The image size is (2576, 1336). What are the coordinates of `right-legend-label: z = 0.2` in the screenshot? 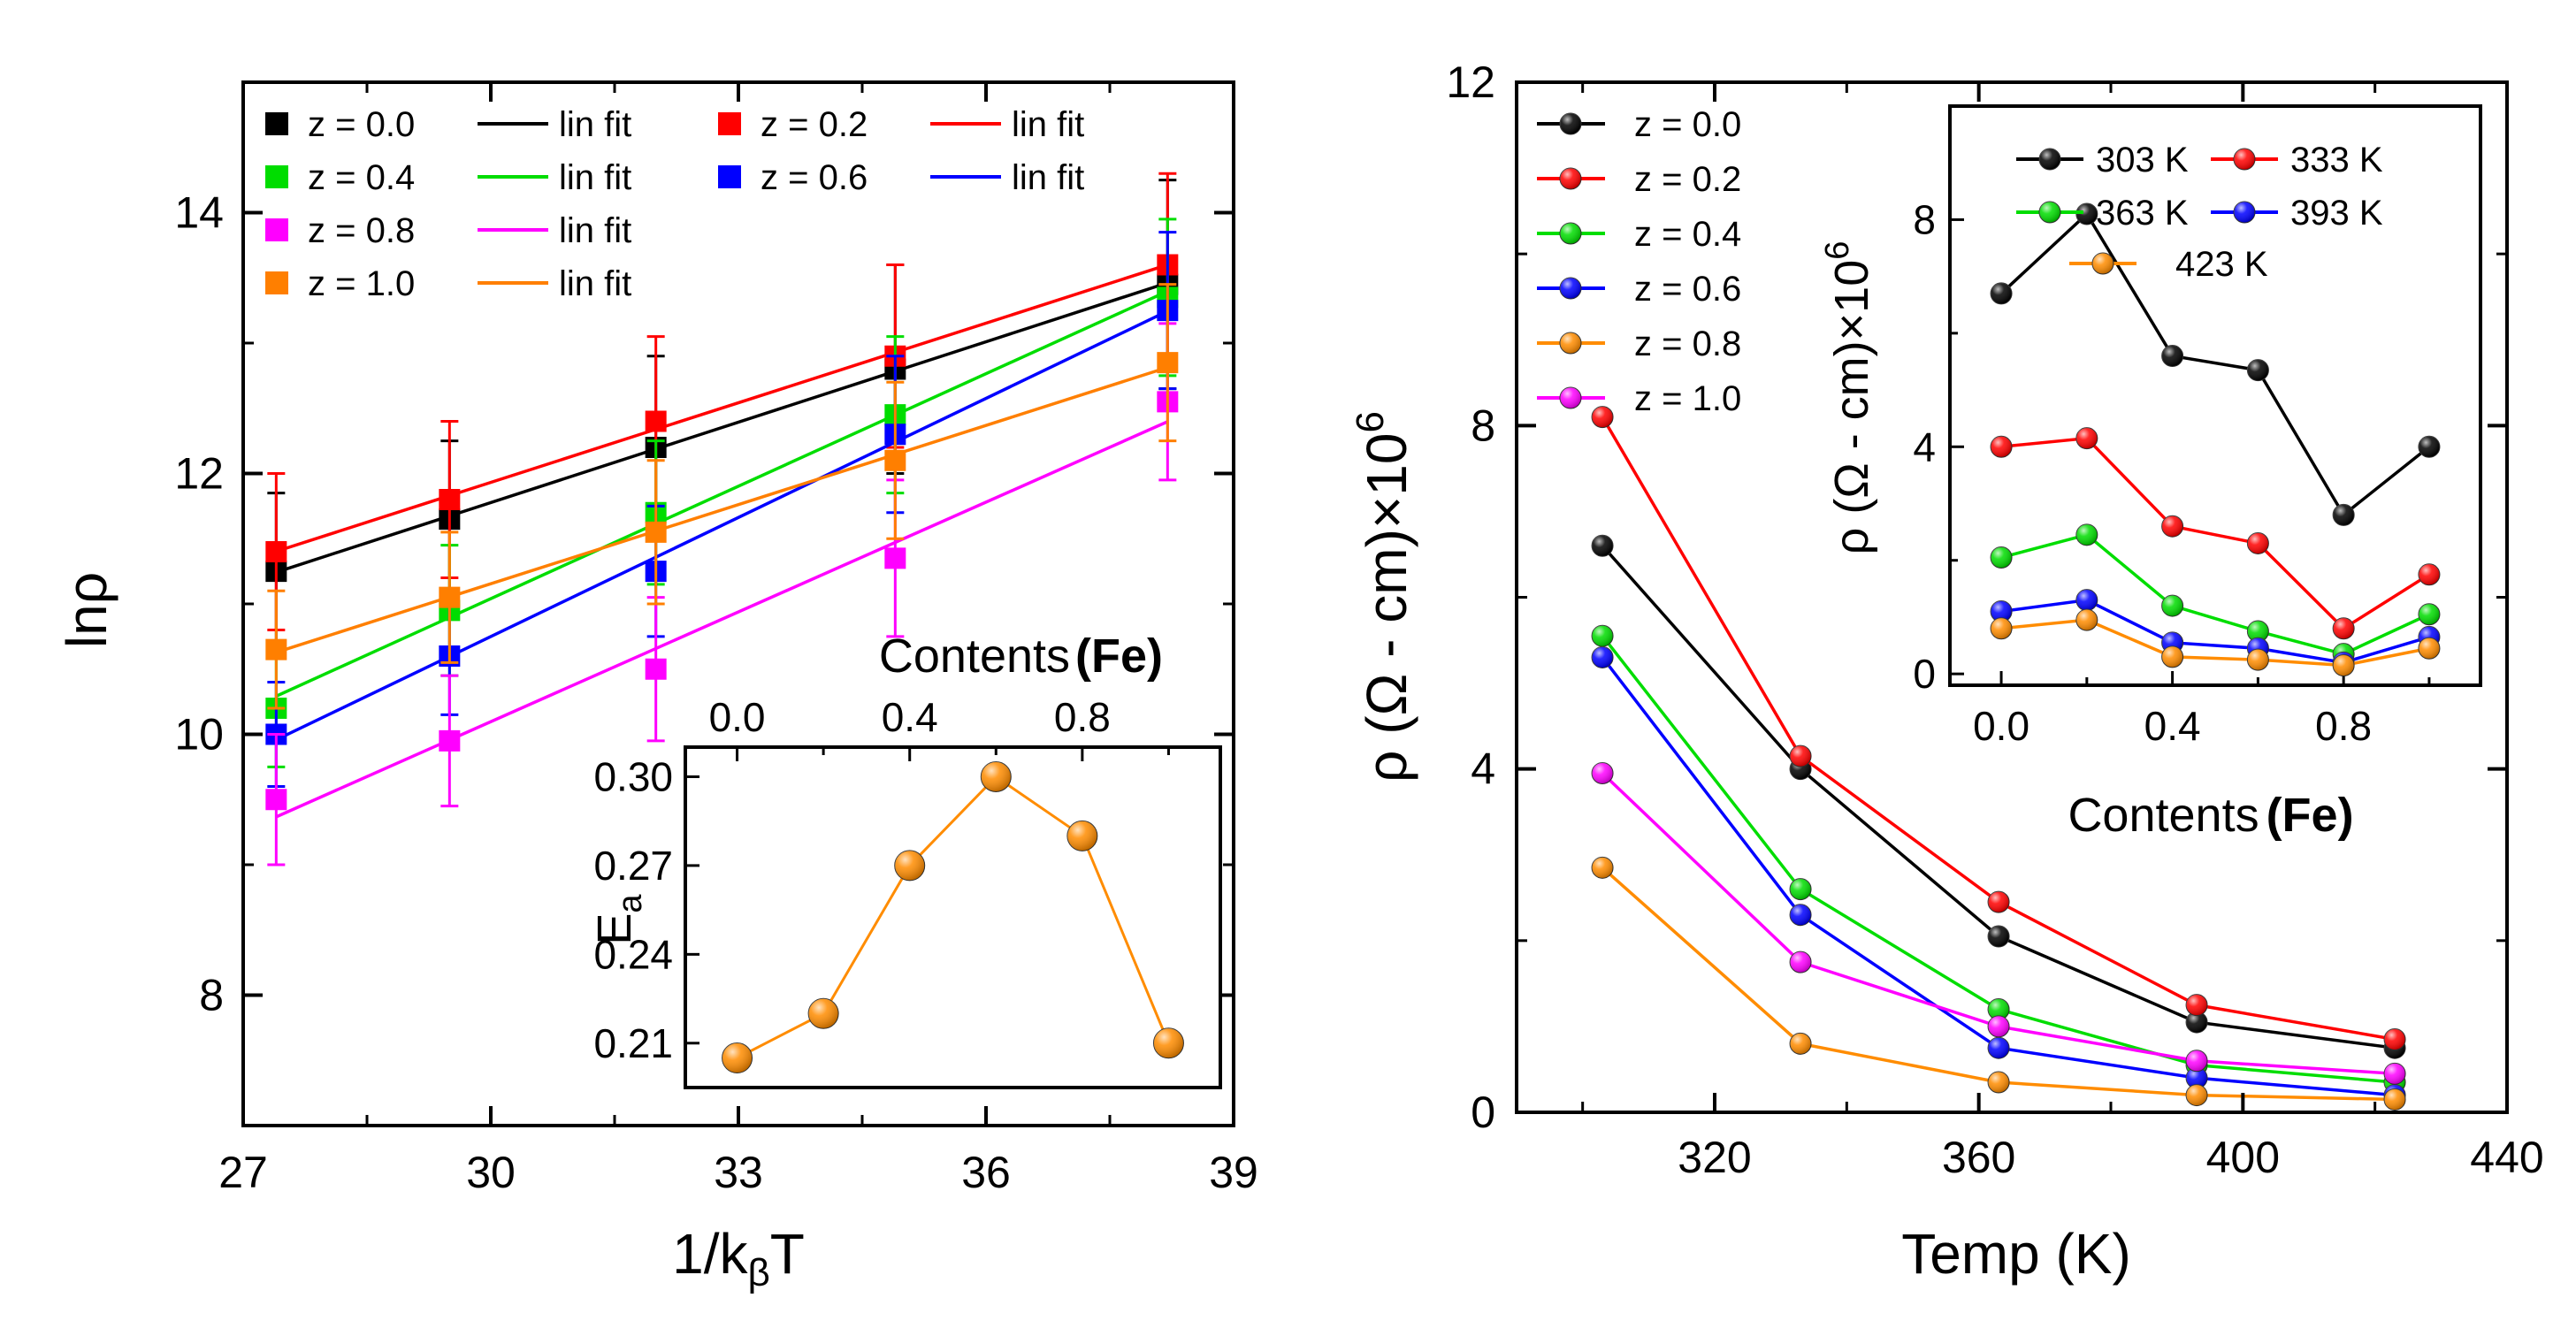 It's located at (1687, 179).